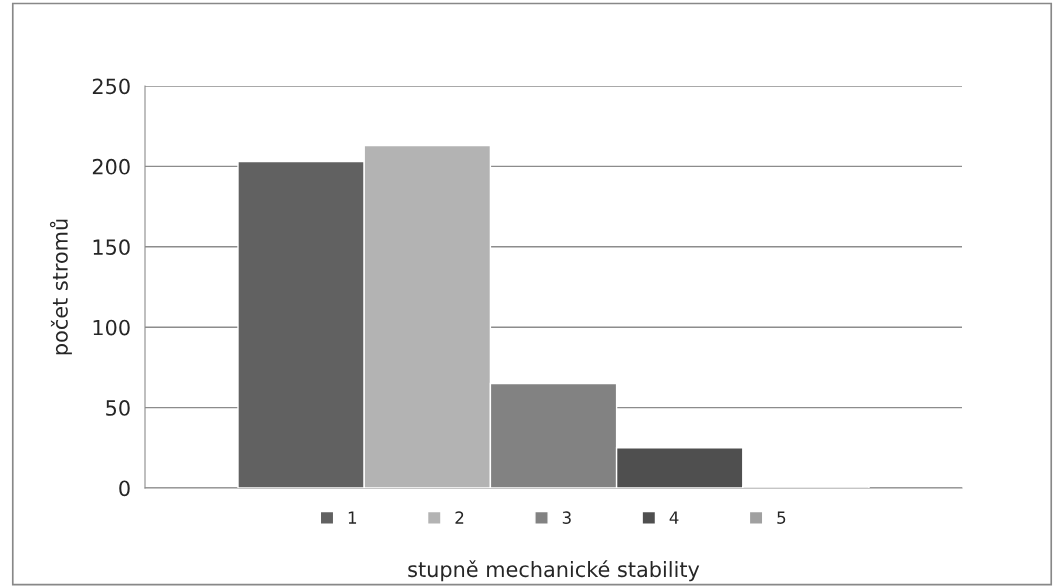 Image resolution: width=1064 pixels, height=587 pixels. Describe the element at coordinates (118, 408) in the screenshot. I see `y-tick-label: 50` at that location.